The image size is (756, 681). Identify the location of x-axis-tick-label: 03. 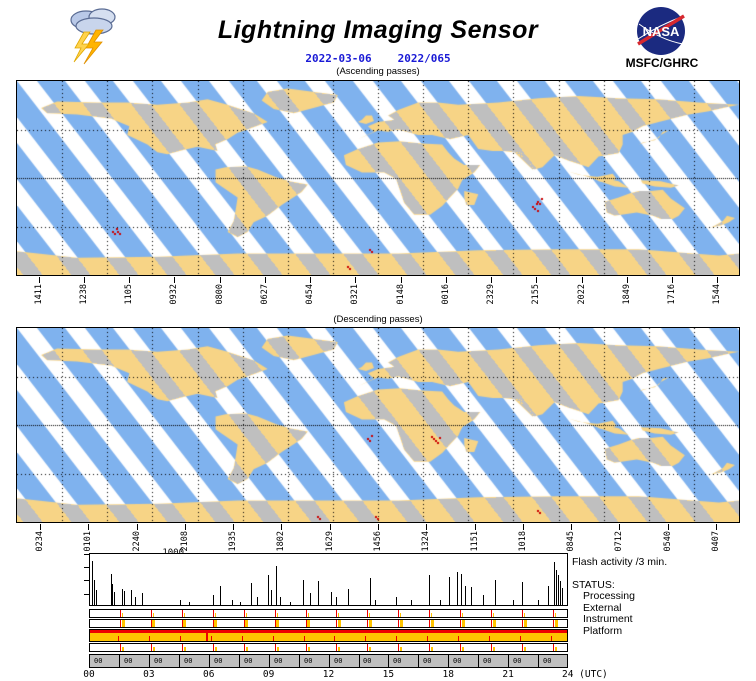
(149, 674).